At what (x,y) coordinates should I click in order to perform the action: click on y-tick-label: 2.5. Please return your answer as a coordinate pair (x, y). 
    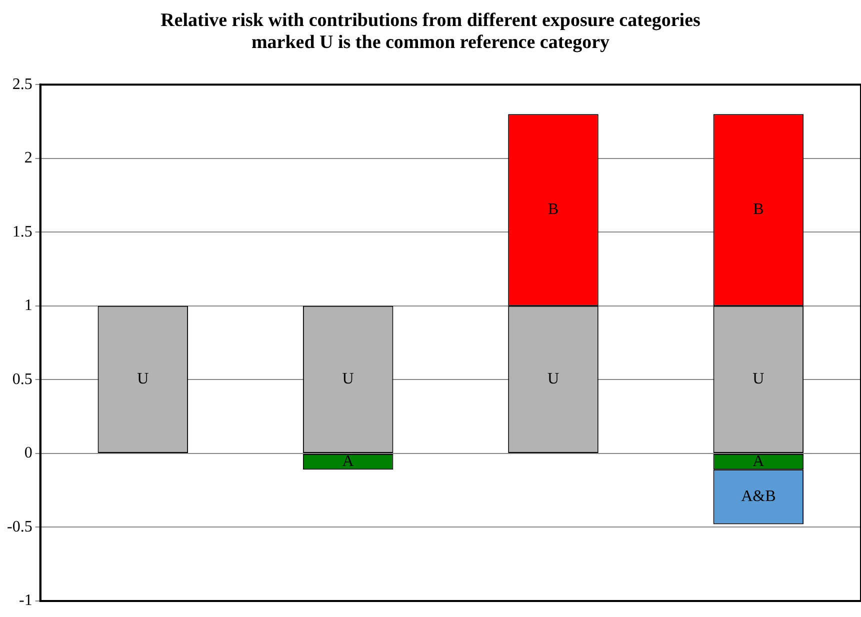
    Looking at the image, I should click on (22, 84).